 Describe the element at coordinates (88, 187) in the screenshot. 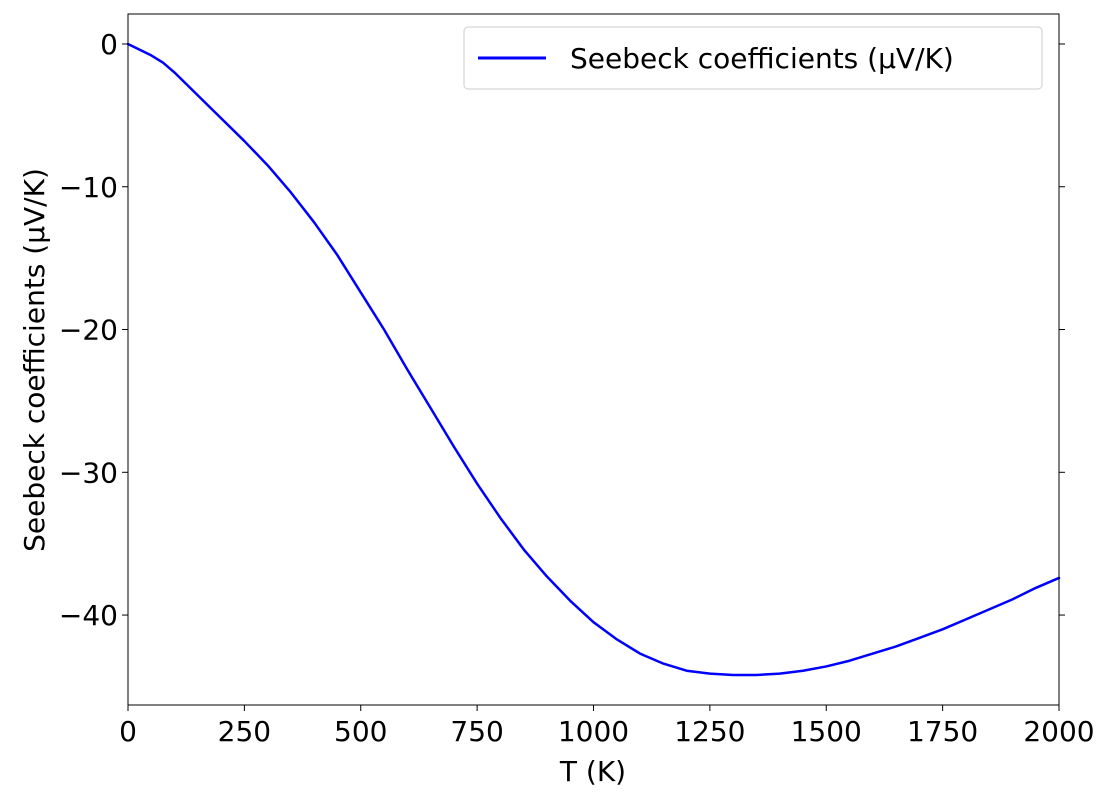

I see `y-tick-label: −10` at that location.